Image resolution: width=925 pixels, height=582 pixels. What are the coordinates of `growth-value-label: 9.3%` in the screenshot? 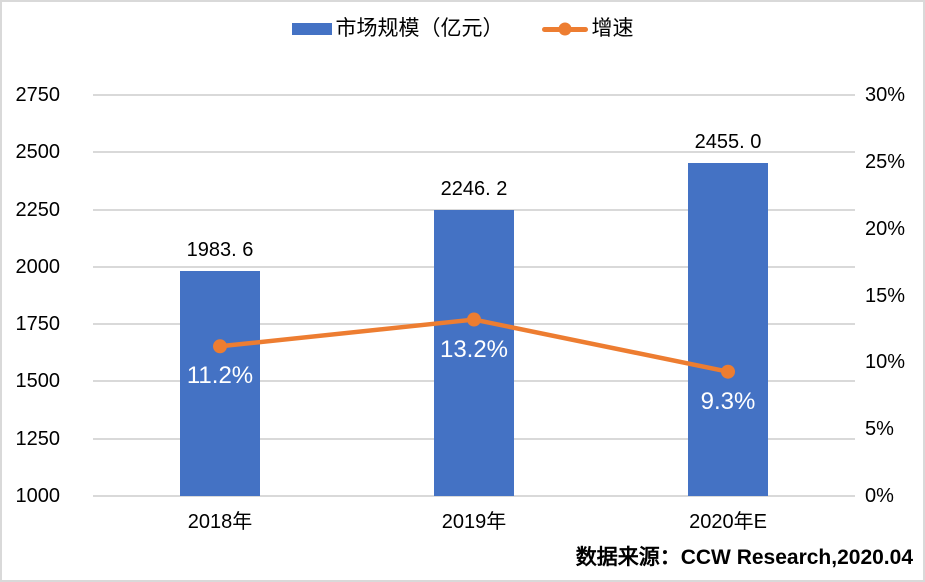 It's located at (728, 401).